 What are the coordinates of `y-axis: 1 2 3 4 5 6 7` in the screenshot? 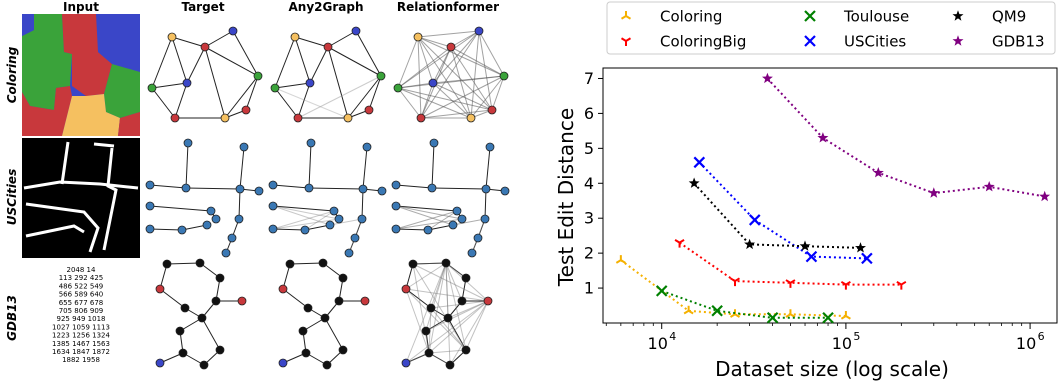 It's located at (593, 183).